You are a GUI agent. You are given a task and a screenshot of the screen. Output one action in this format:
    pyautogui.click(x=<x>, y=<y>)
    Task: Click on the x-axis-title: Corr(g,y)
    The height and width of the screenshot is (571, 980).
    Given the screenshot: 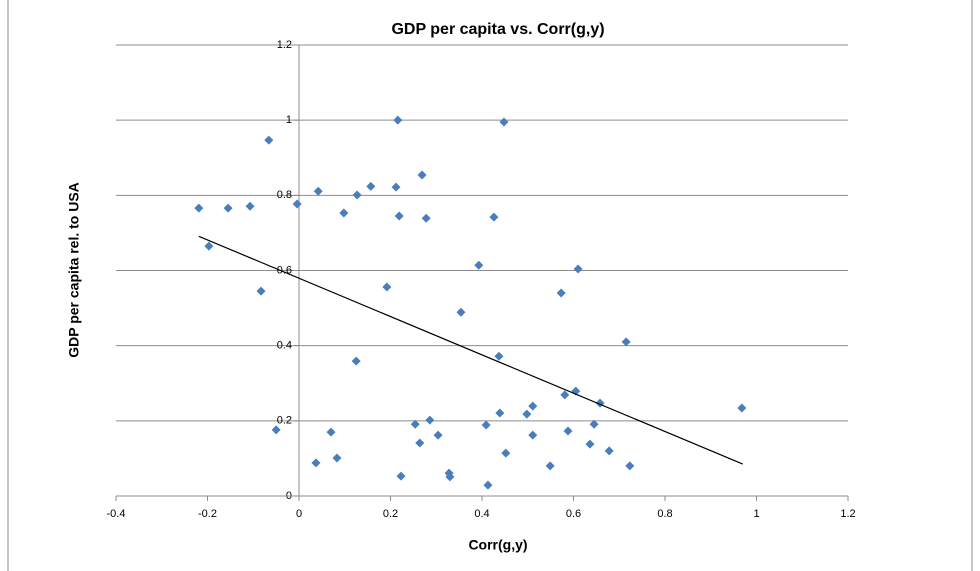 What is the action you would take?
    pyautogui.click(x=497, y=545)
    